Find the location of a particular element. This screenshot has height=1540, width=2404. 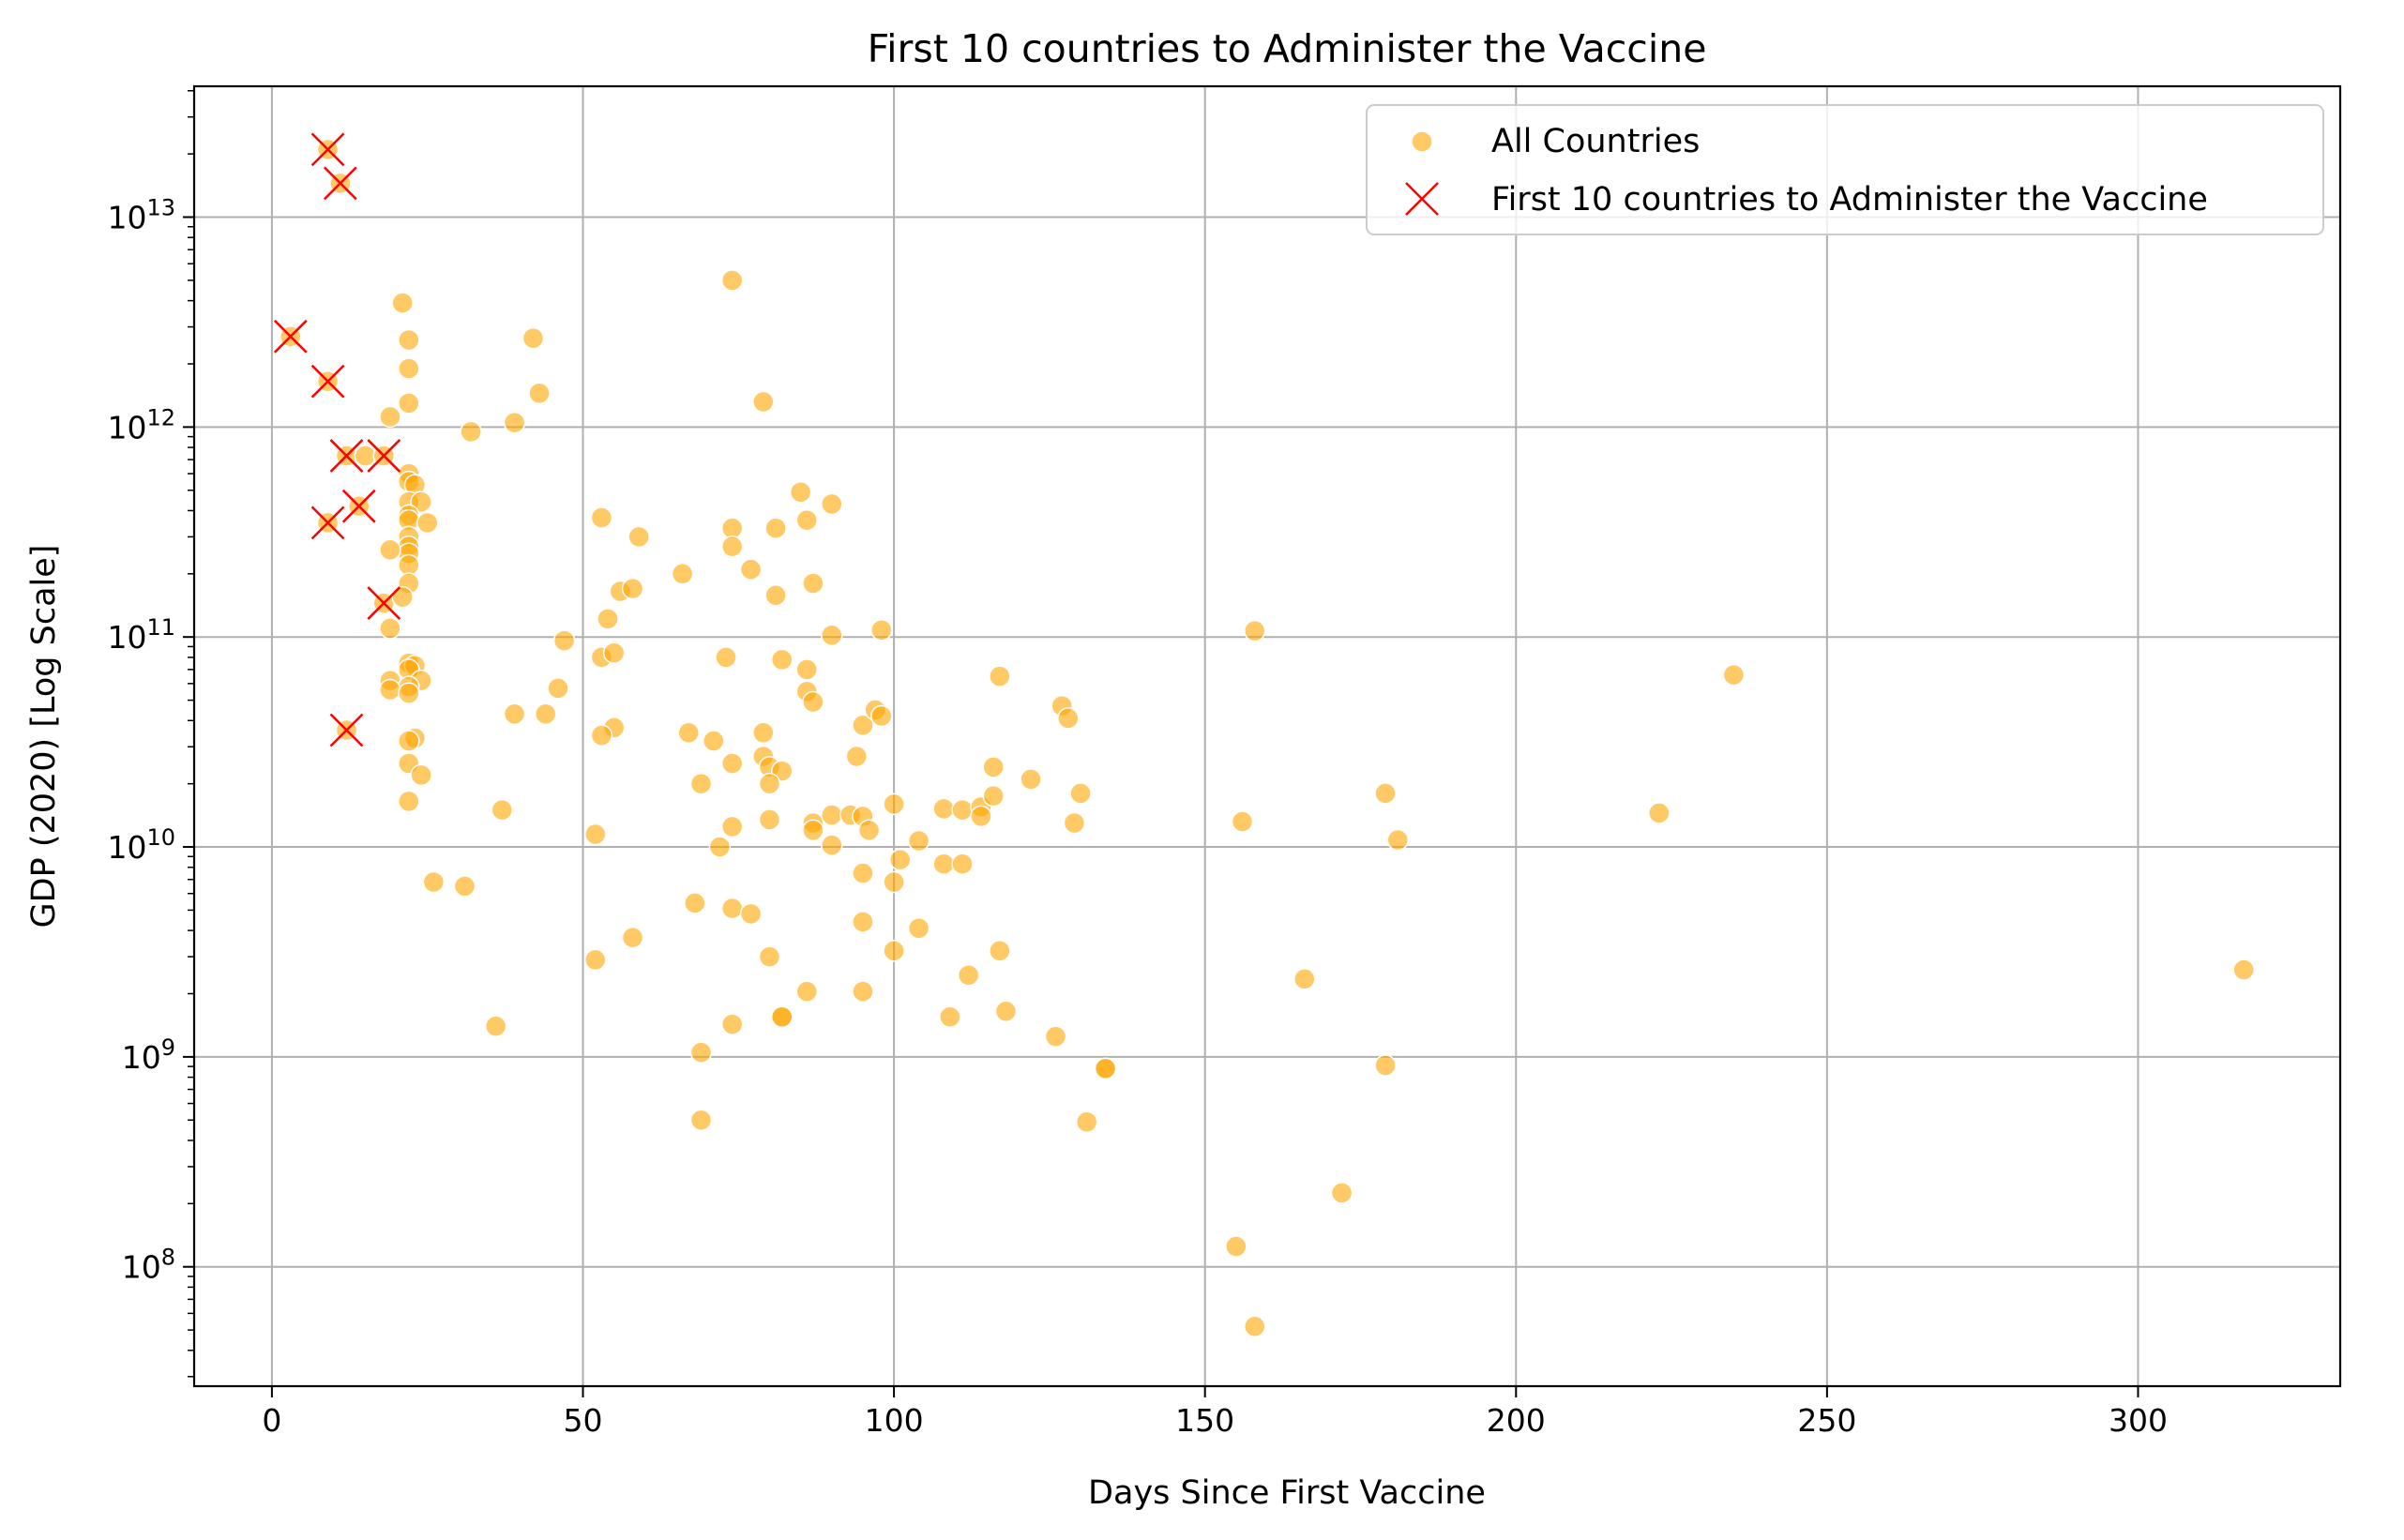

y-tick-label: 1011 is located at coordinates (141, 635).